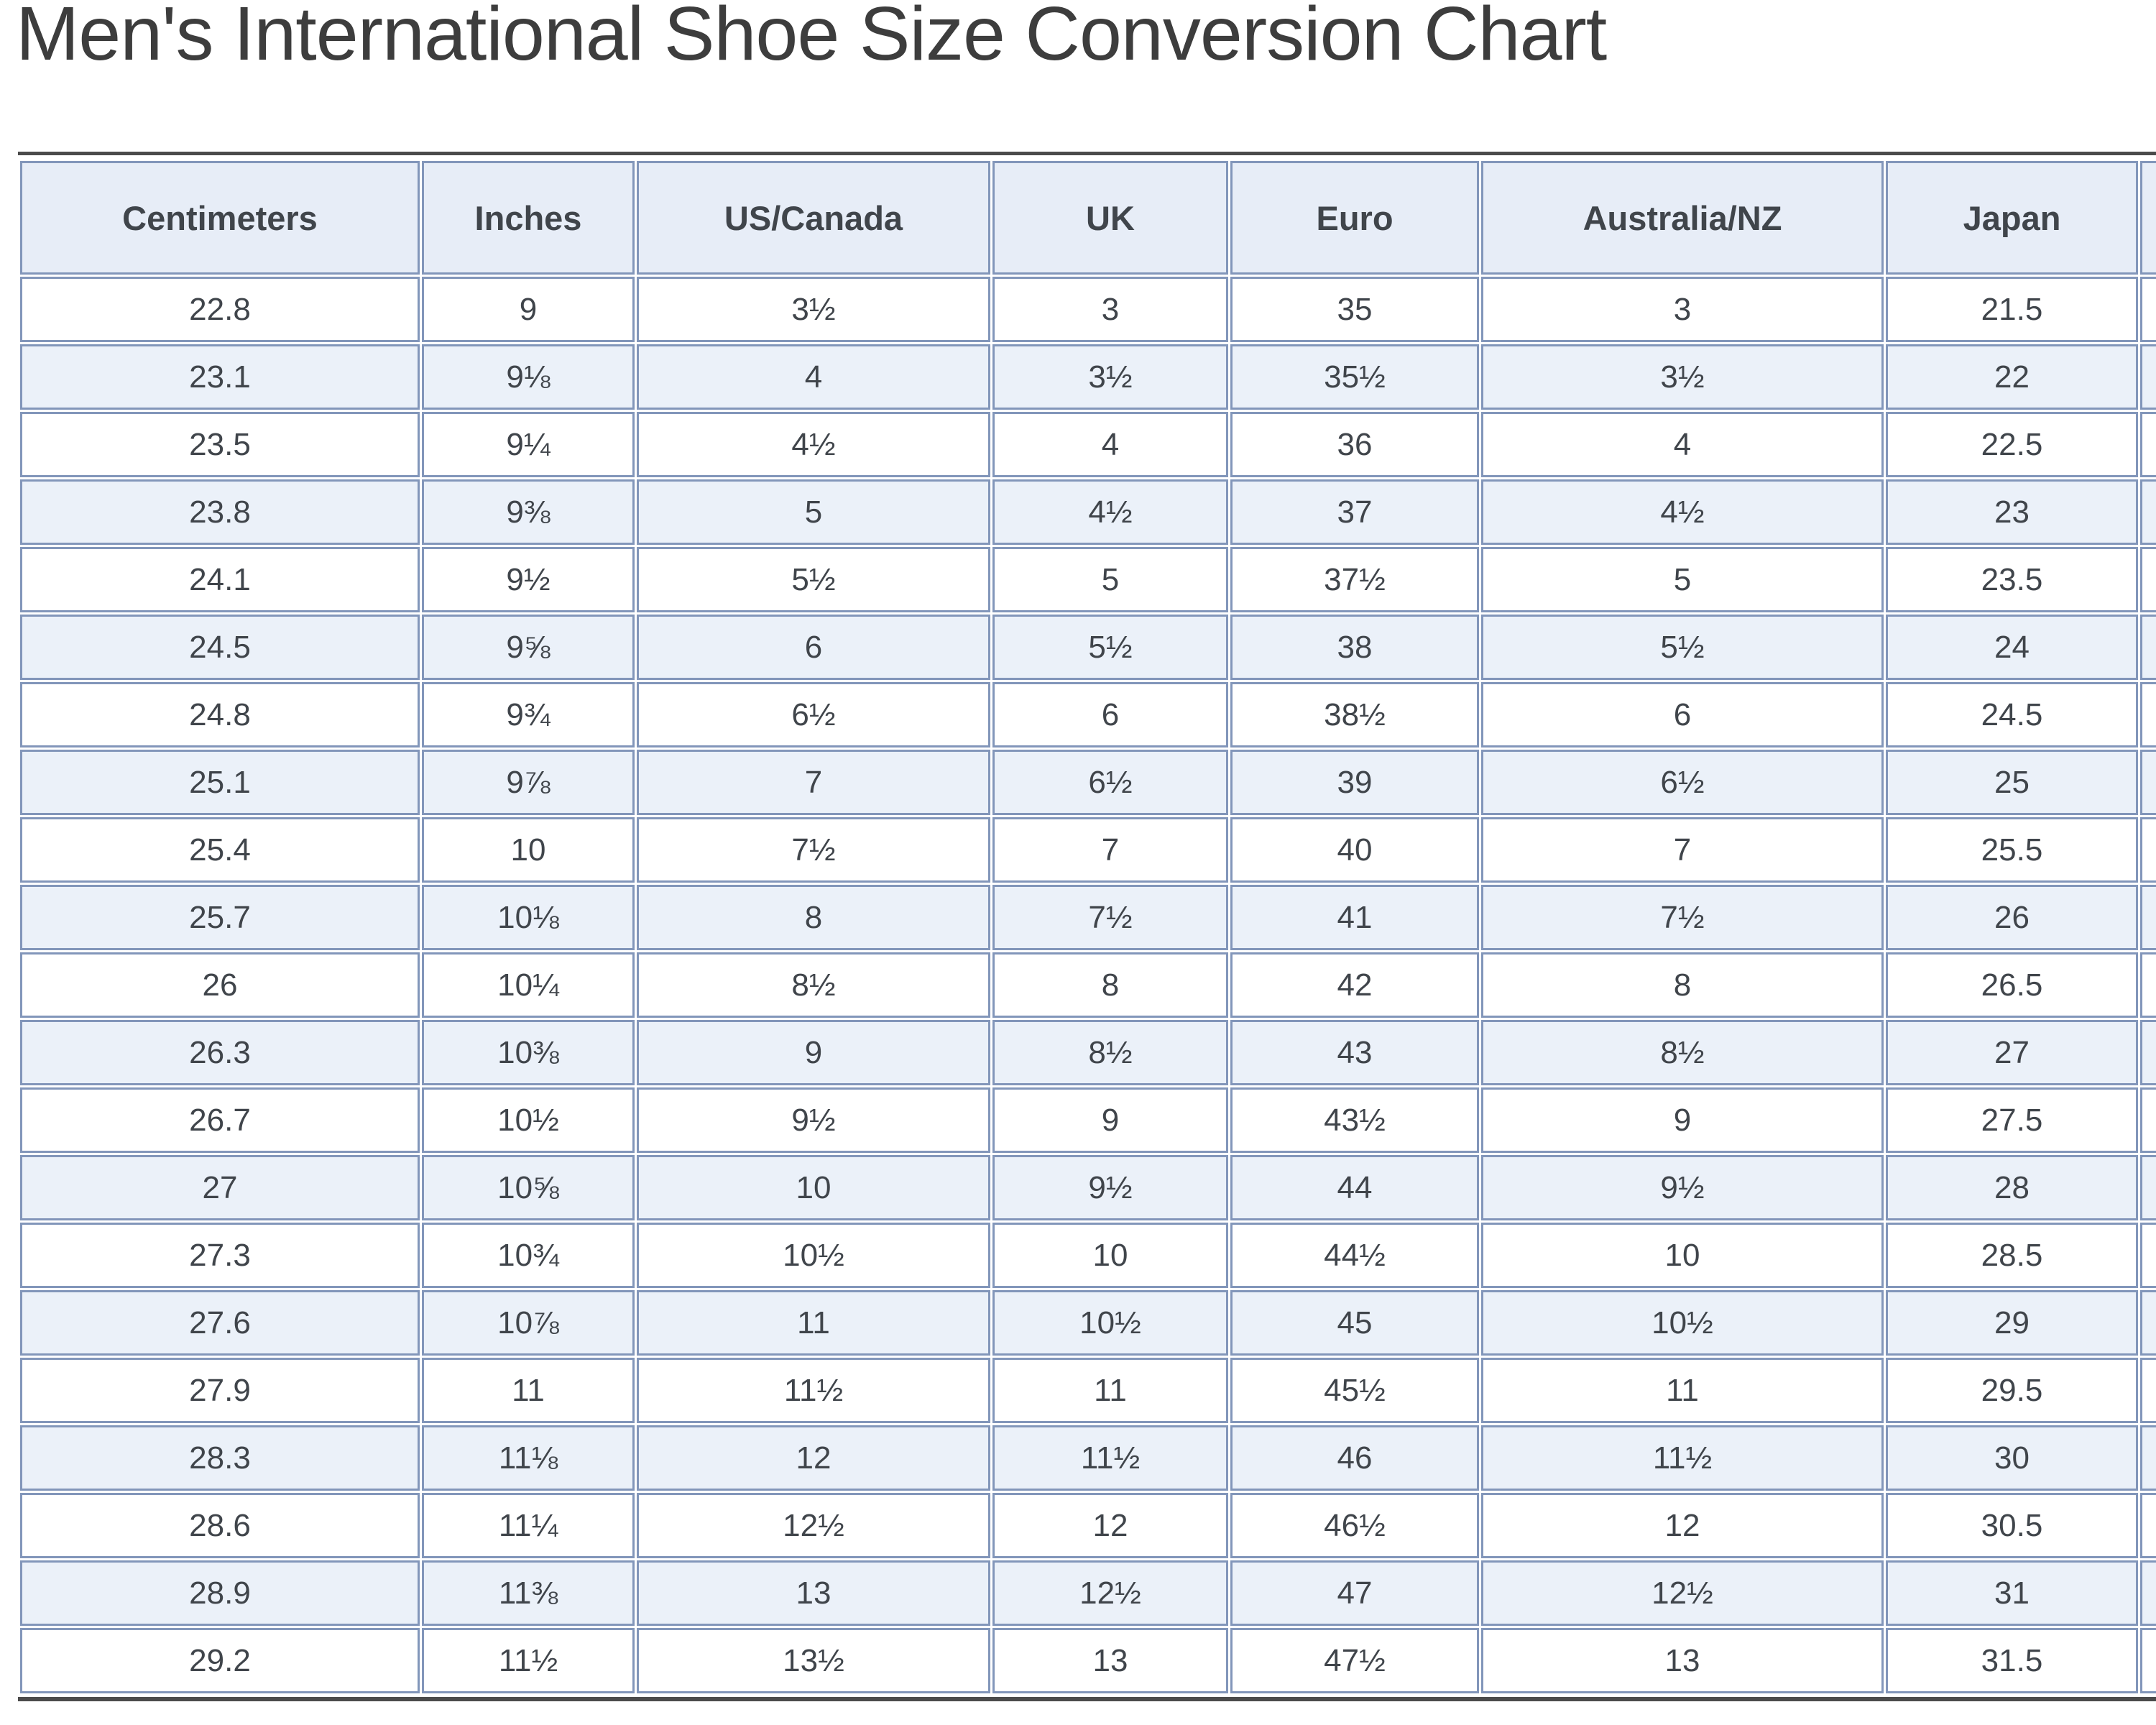 The height and width of the screenshot is (1725, 2156). Describe the element at coordinates (528, 1458) in the screenshot. I see `table-cell: 11⅛` at that location.